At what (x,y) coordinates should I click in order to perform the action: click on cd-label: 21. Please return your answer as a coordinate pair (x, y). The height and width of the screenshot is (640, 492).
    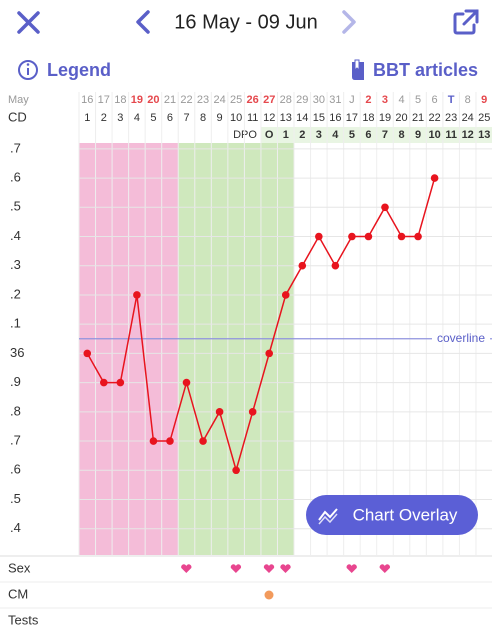
    Looking at the image, I should click on (418, 118).